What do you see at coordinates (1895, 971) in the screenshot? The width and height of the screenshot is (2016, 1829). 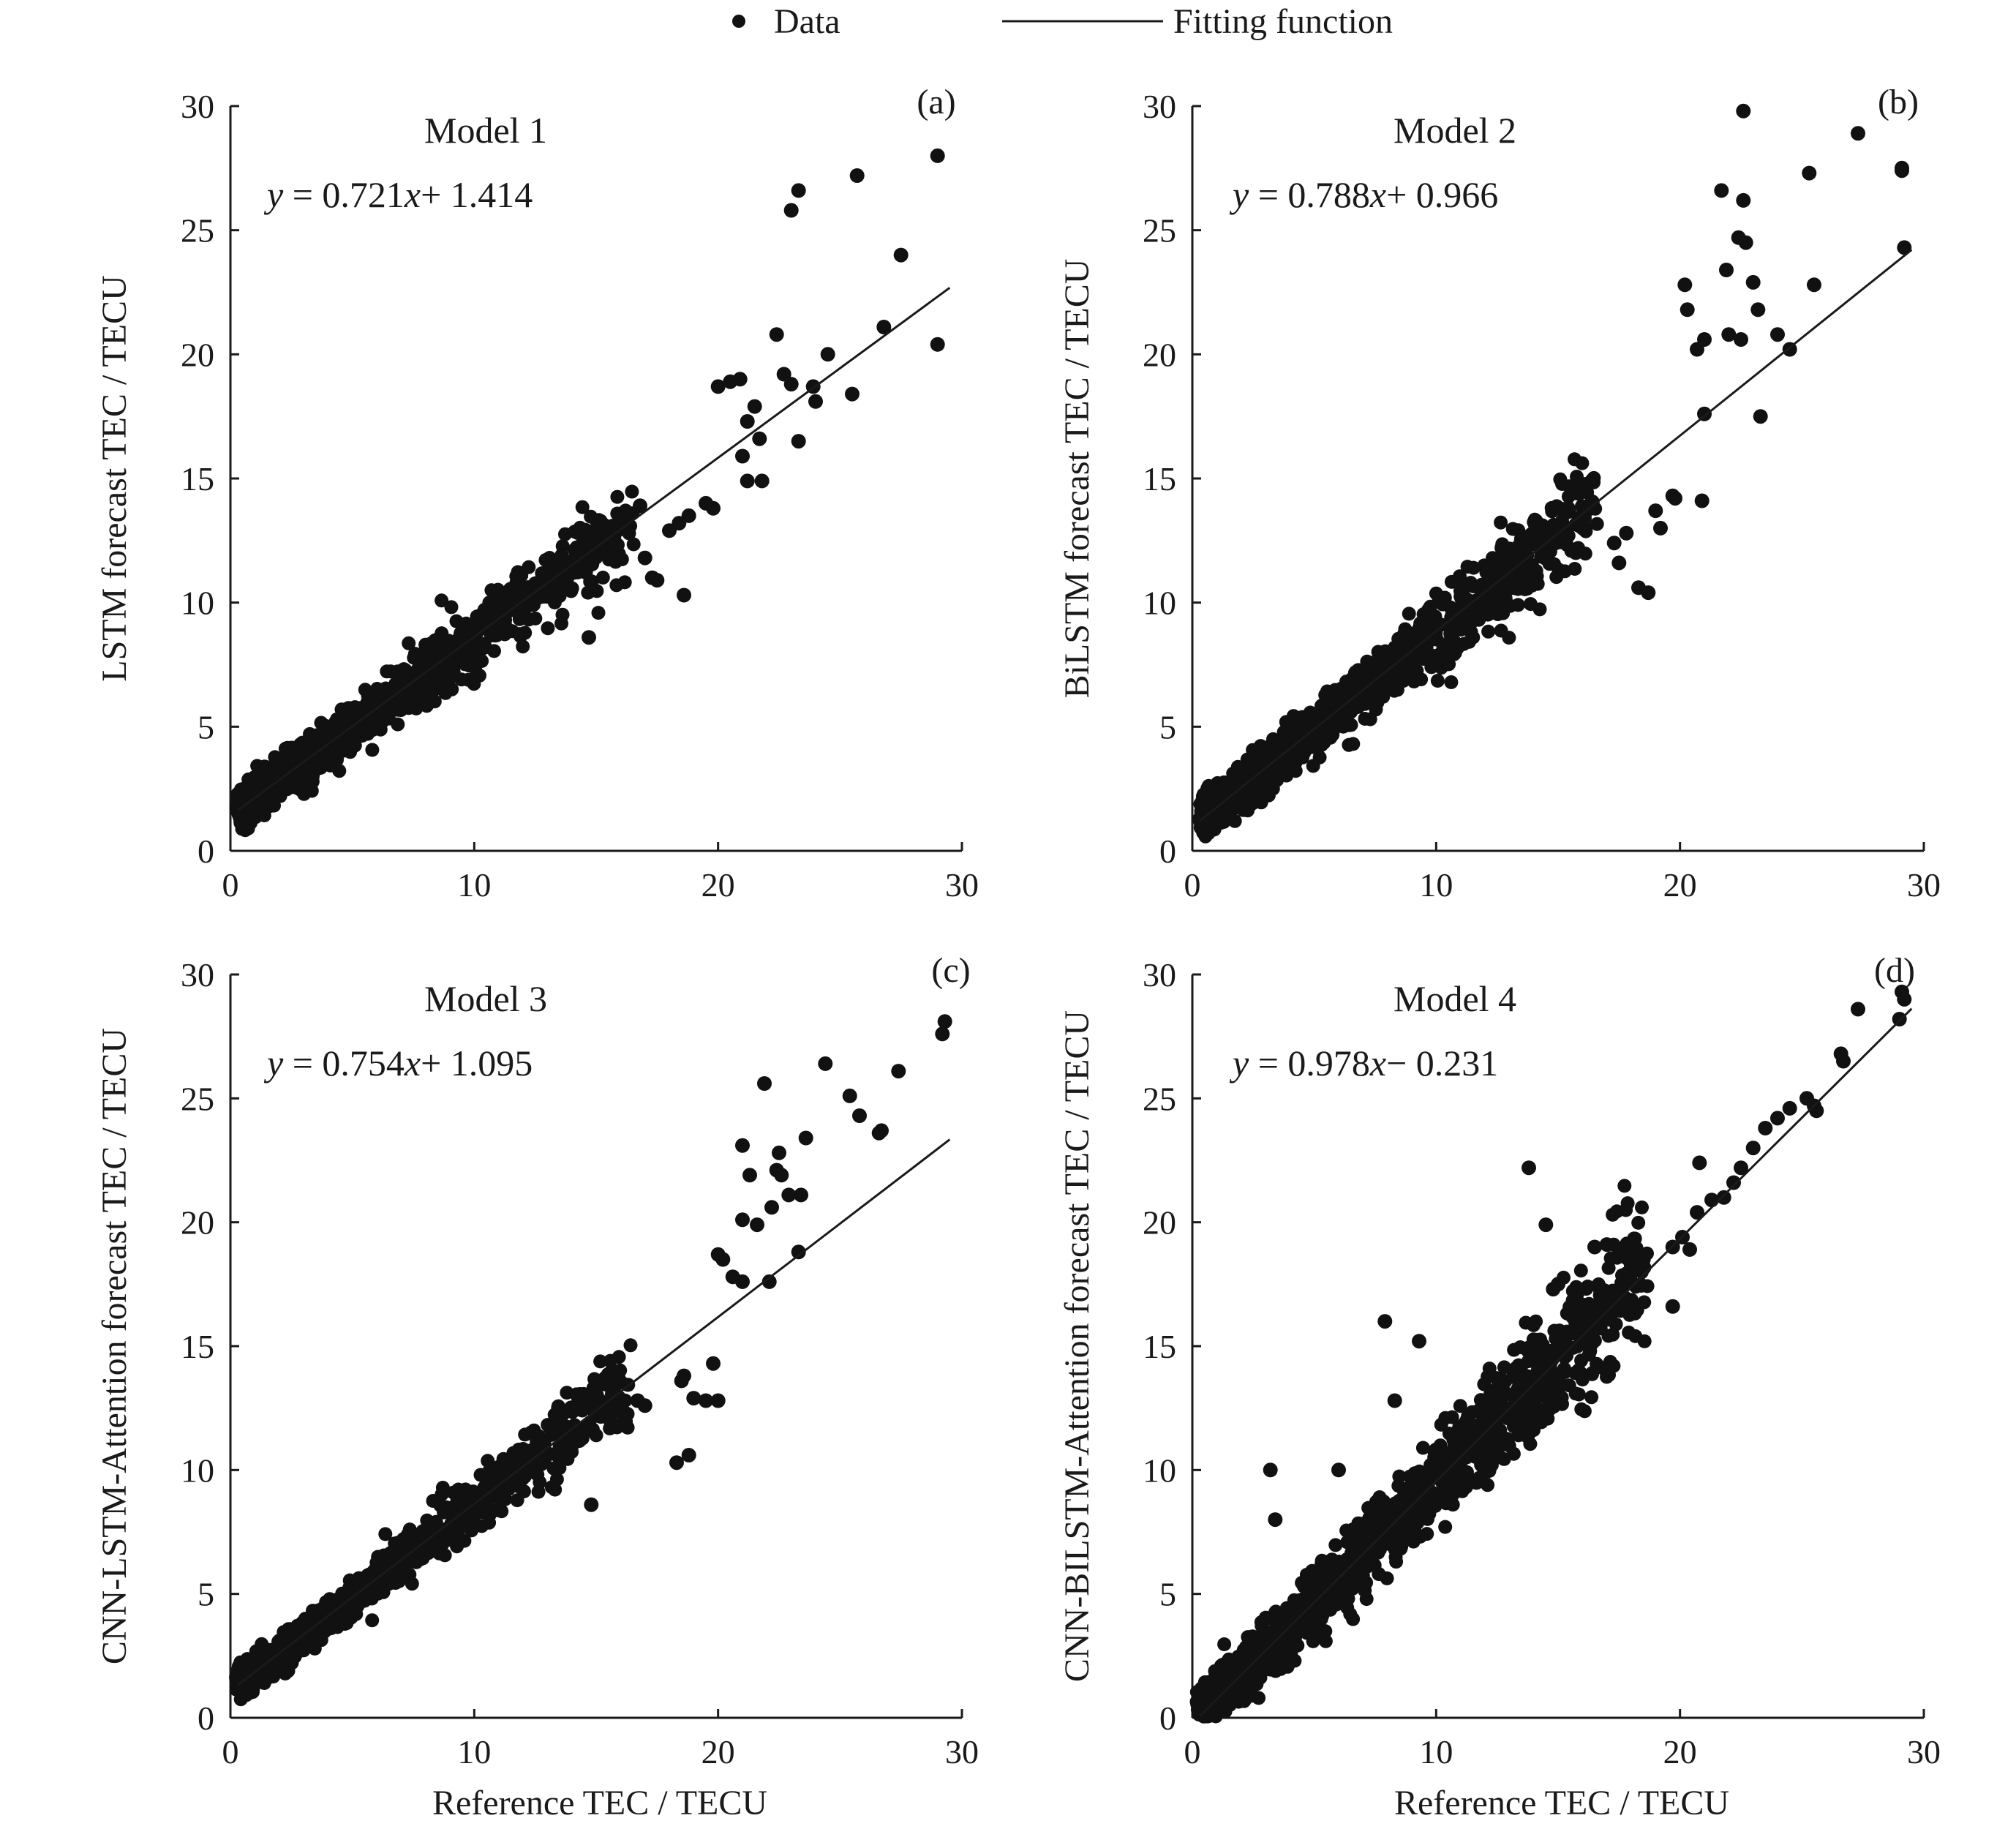 I see `panel-letter: (d)` at bounding box center [1895, 971].